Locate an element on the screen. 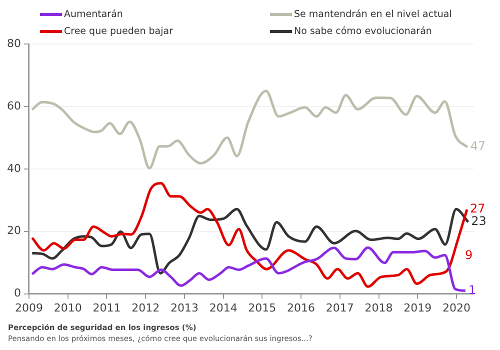 The image size is (500, 350). legend-label: No sabe cómo evolucionarán is located at coordinates (363, 31).